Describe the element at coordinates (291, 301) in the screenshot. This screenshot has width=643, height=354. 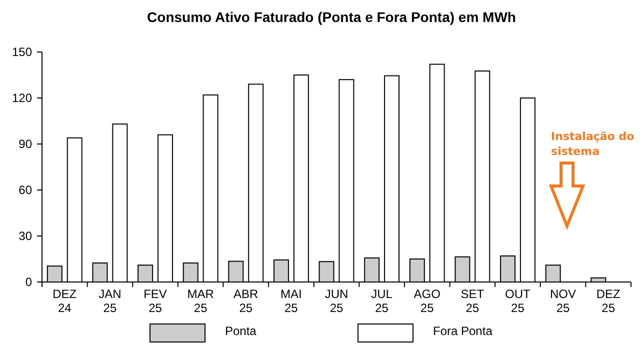
I see `x-tick-label: MAI 25` at that location.